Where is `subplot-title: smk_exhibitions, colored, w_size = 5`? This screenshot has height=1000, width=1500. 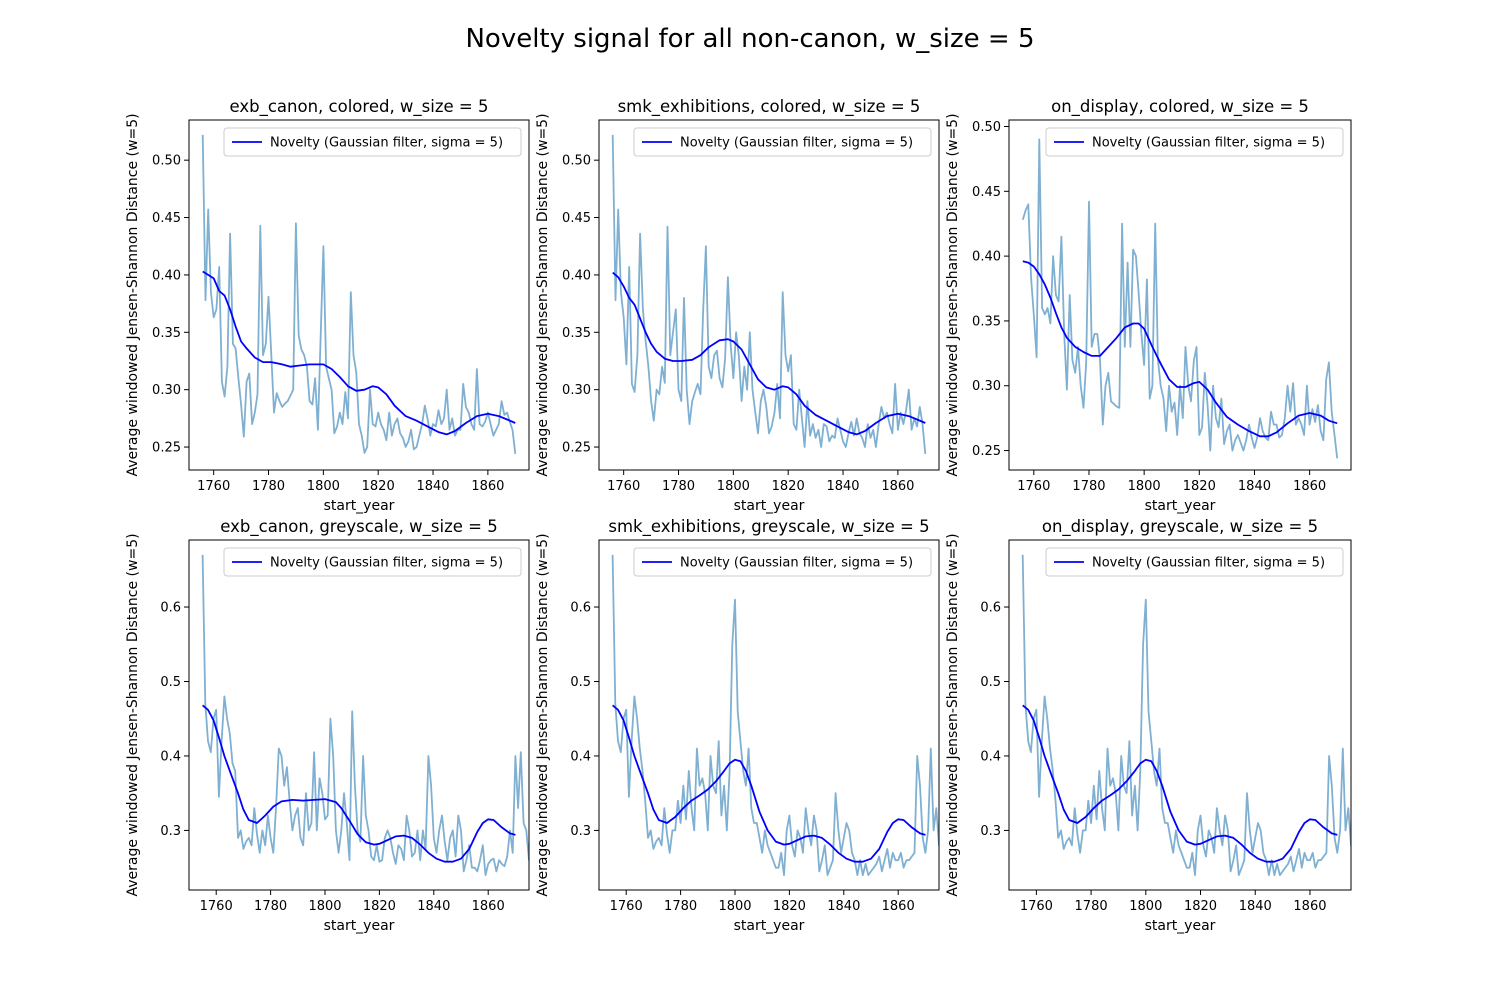 subplot-title: smk_exhibitions, colored, w_size = 5 is located at coordinates (769, 107).